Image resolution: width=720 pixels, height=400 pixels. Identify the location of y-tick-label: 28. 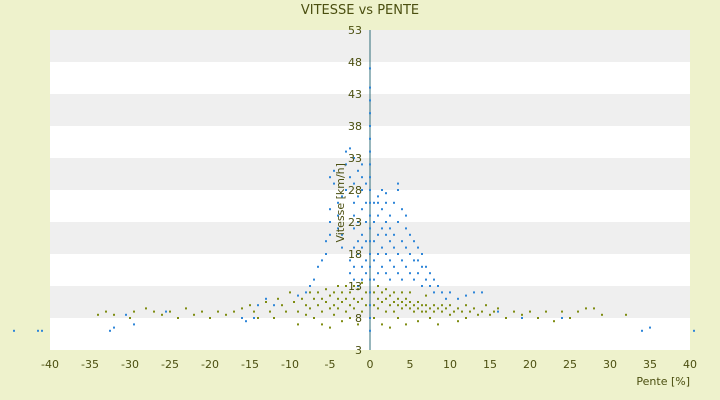
(355, 190).